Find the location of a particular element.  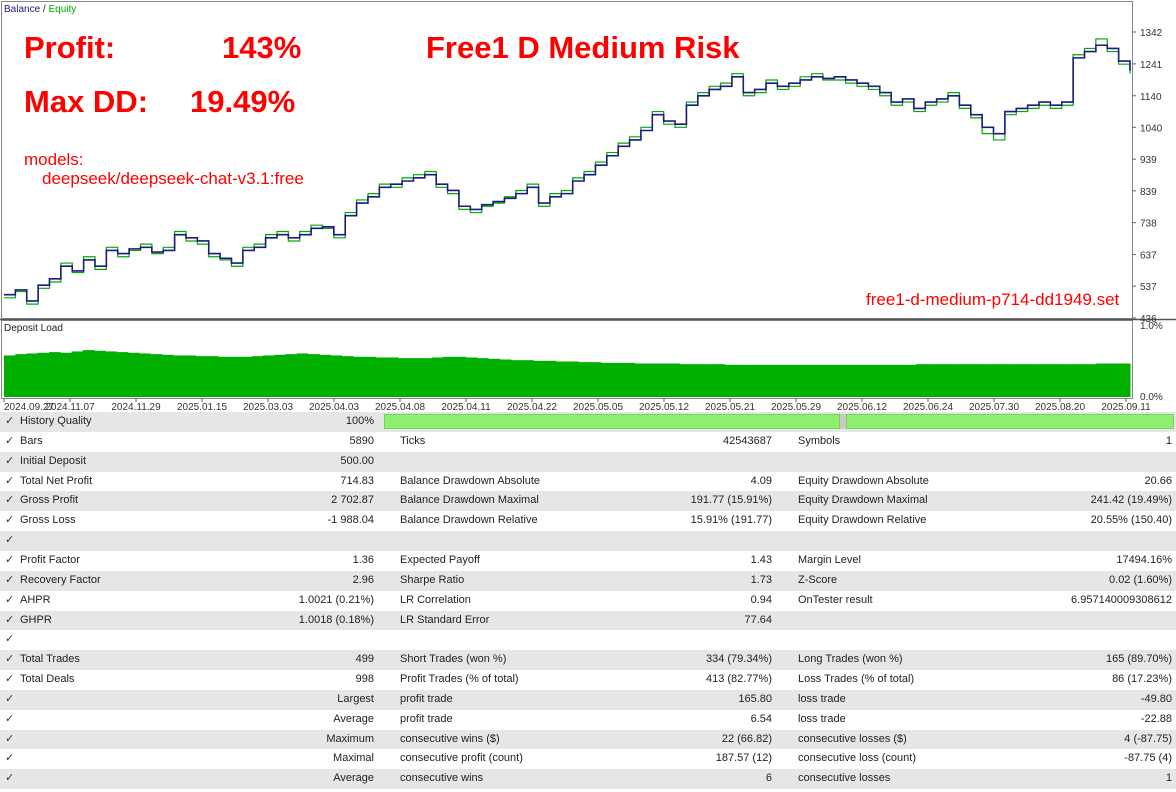

stat-value: 100% is located at coordinates (359, 421).